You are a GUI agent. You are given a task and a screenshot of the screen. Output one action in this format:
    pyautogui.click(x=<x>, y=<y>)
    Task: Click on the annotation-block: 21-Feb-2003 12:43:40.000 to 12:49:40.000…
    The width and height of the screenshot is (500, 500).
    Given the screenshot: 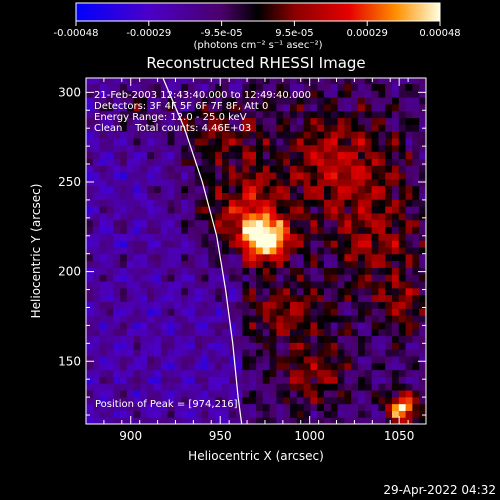 What is the action you would take?
    pyautogui.click(x=202, y=112)
    